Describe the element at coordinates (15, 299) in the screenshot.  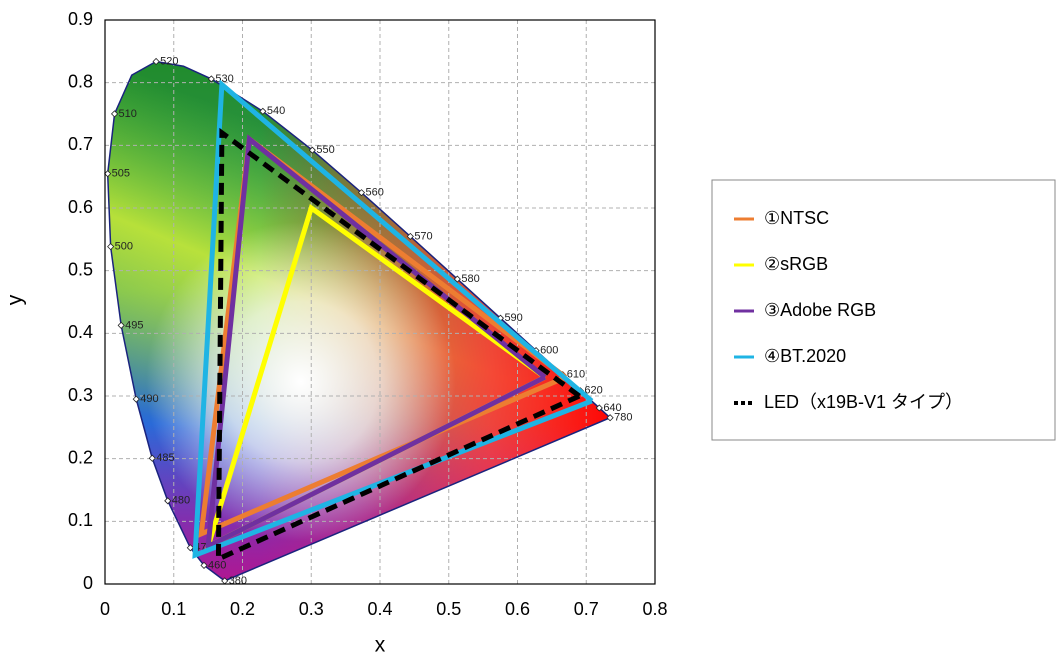
I see `y-axis-title: y` at that location.